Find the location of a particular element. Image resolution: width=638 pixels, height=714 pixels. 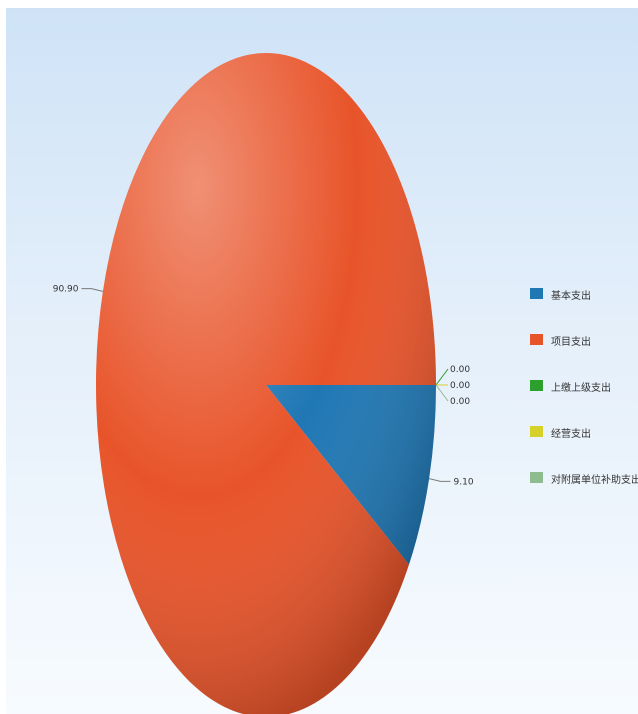

legend-label: 对附属单位补助支出 is located at coordinates (594, 480).